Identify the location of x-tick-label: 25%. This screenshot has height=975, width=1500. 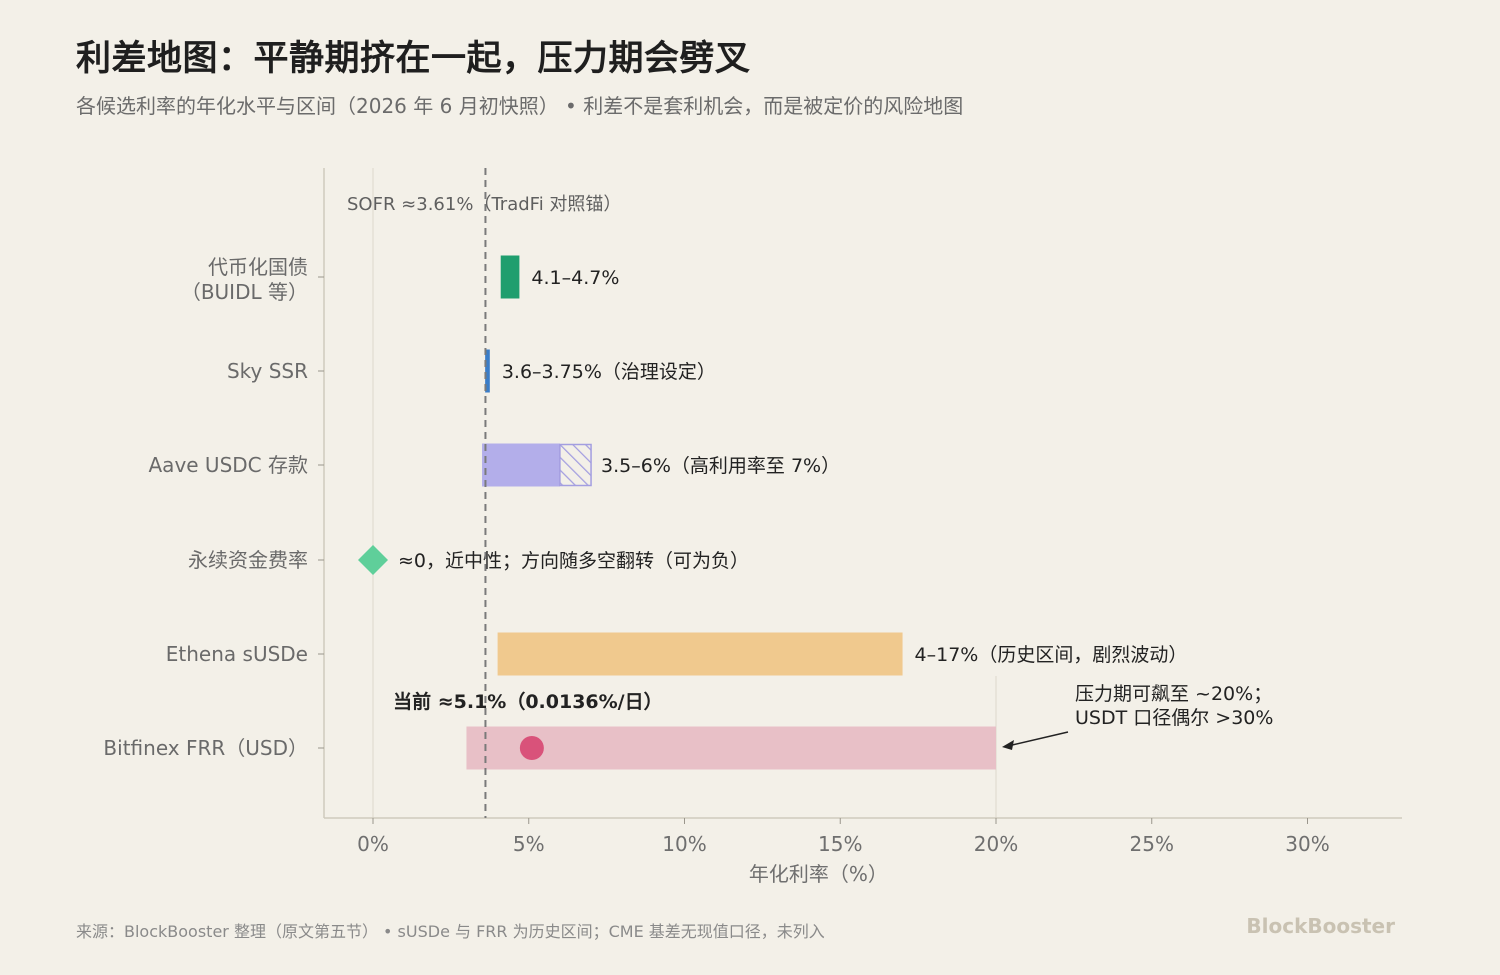
(1152, 844).